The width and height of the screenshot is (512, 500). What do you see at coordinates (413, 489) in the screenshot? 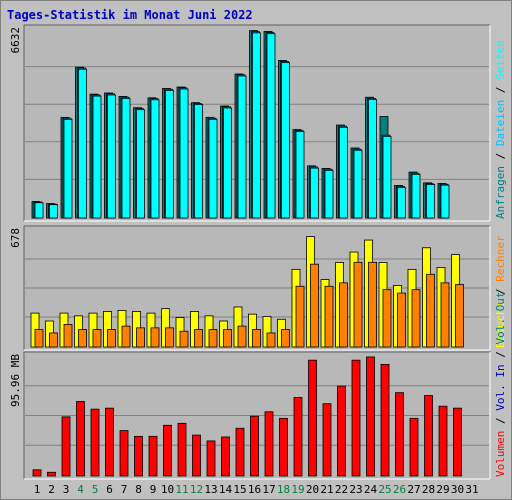
I see `x-tick-label: 27` at bounding box center [413, 489].